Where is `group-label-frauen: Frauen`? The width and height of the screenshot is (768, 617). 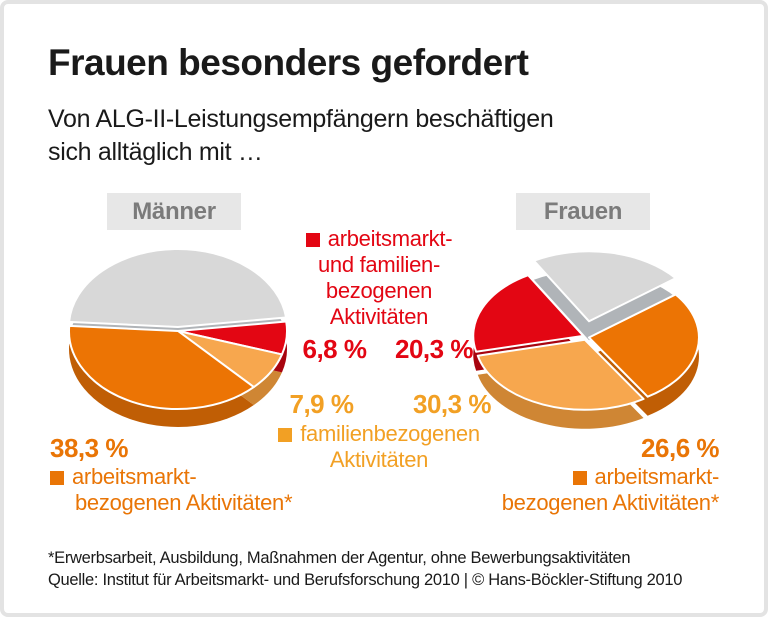 group-label-frauen: Frauen is located at coordinates (583, 211).